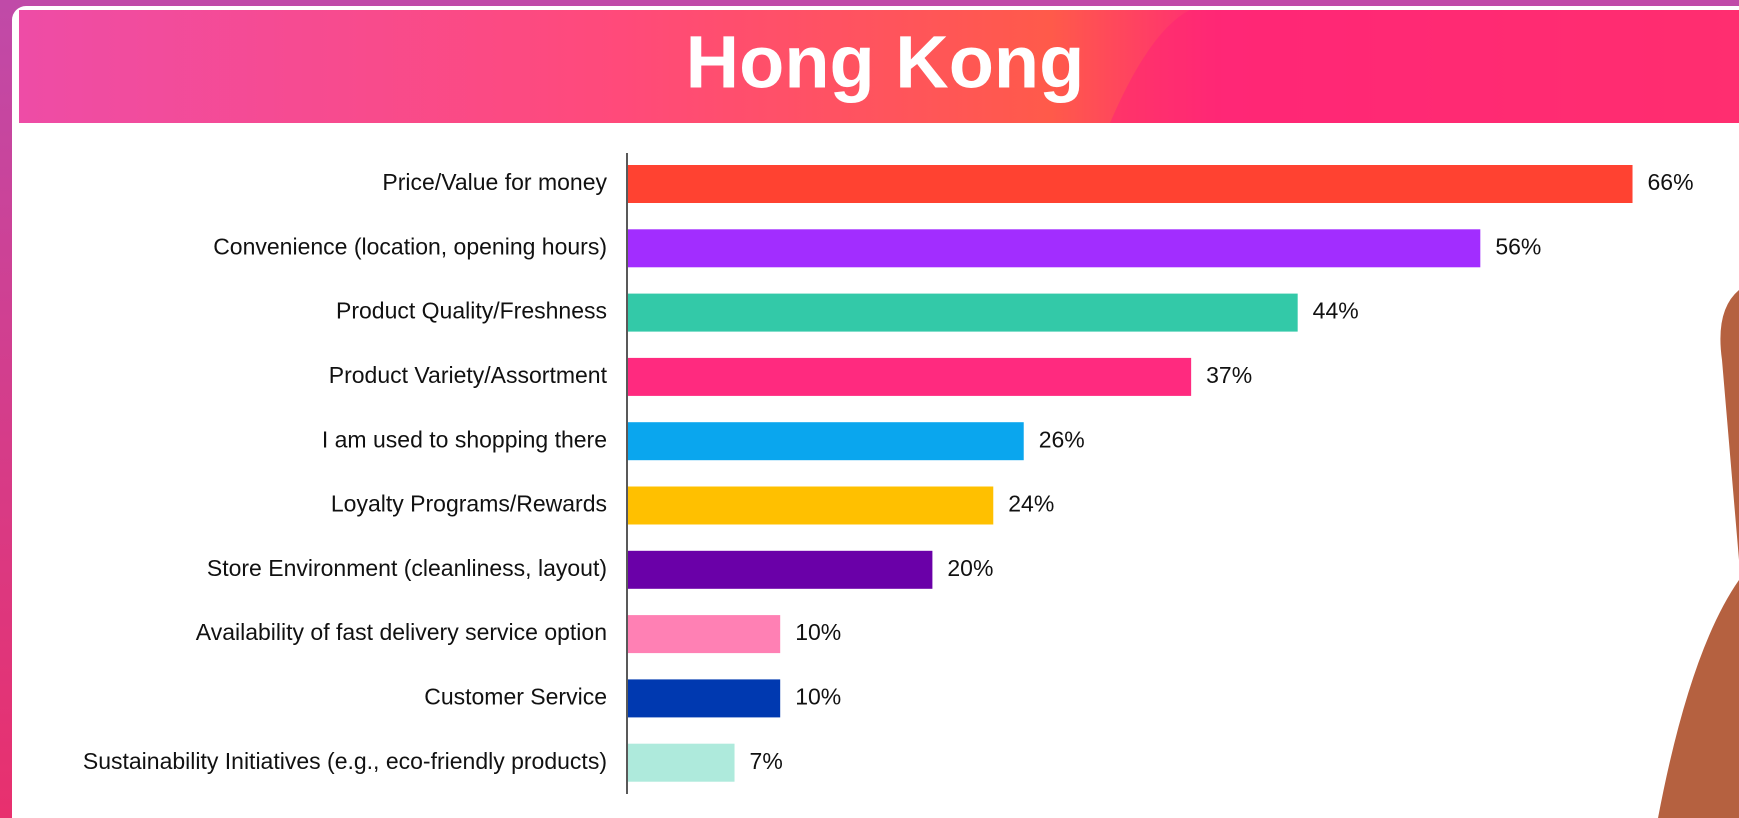  Describe the element at coordinates (468, 375) in the screenshot. I see `category-label: Product Variety/Assortment` at that location.